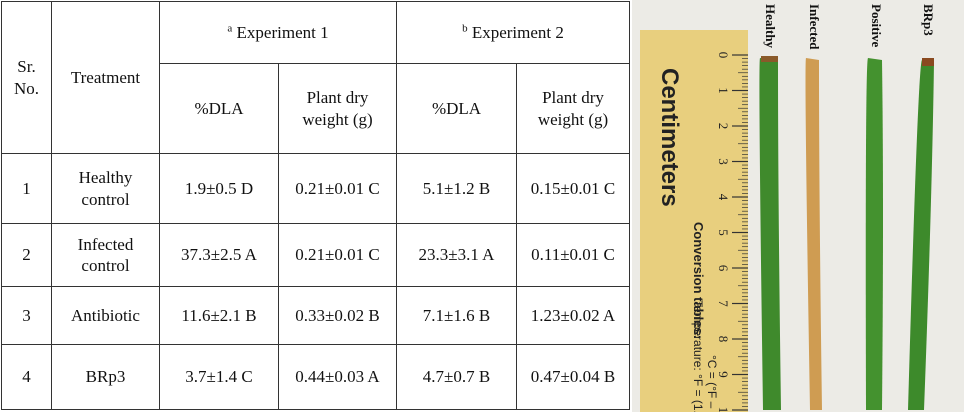  Describe the element at coordinates (723, 232) in the screenshot. I see `ruler-number: 5` at that location.